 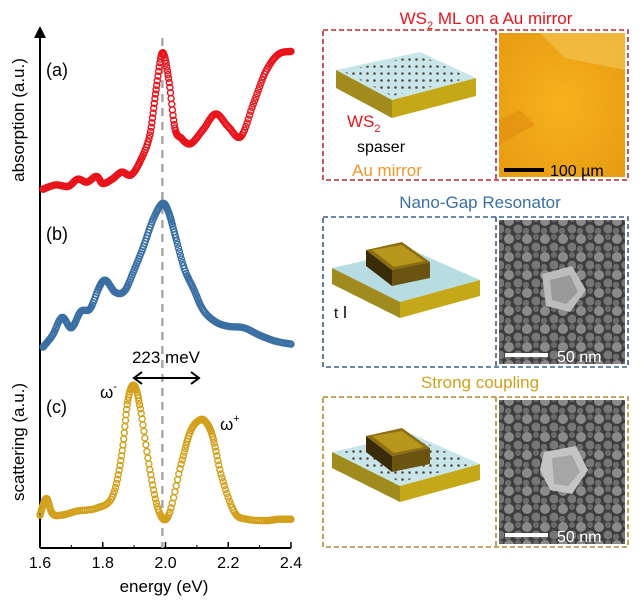 What do you see at coordinates (166, 357) in the screenshot?
I see `splitting-label: 223 meV` at bounding box center [166, 357].